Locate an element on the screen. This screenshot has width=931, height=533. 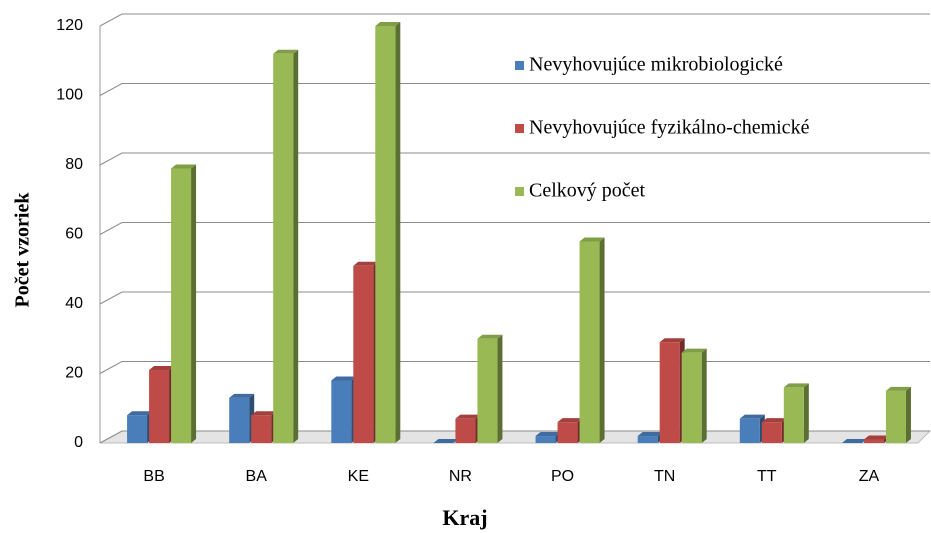
x-axis-title: Kraj is located at coordinates (464, 517).